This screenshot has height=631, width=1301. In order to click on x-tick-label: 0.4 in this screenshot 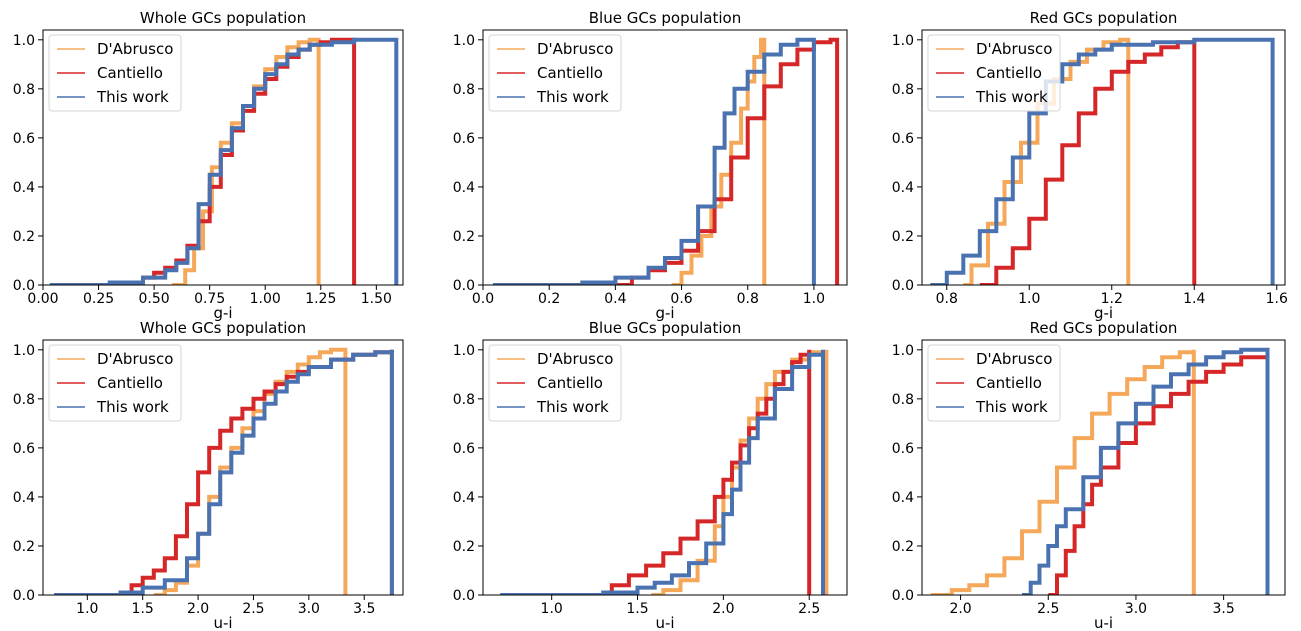, I will do `click(615, 299)`.